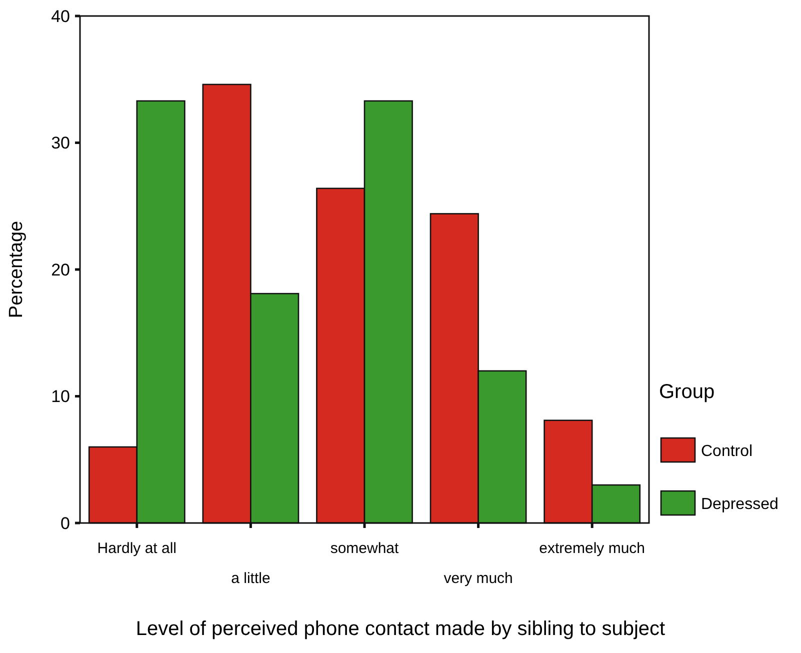  What do you see at coordinates (60, 143) in the screenshot?
I see `y-tick-label: 30` at bounding box center [60, 143].